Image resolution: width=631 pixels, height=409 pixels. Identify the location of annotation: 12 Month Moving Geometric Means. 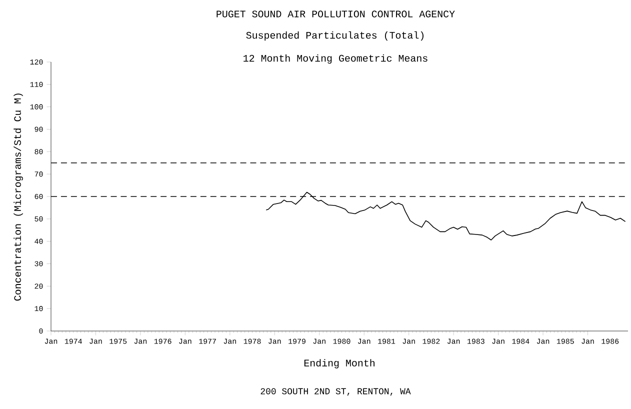
(336, 59).